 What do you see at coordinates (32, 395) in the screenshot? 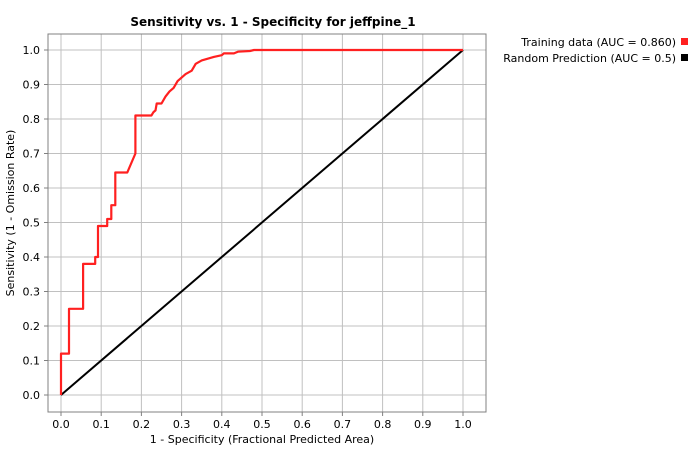
I see `y-tick-label: 0.0` at bounding box center [32, 395].